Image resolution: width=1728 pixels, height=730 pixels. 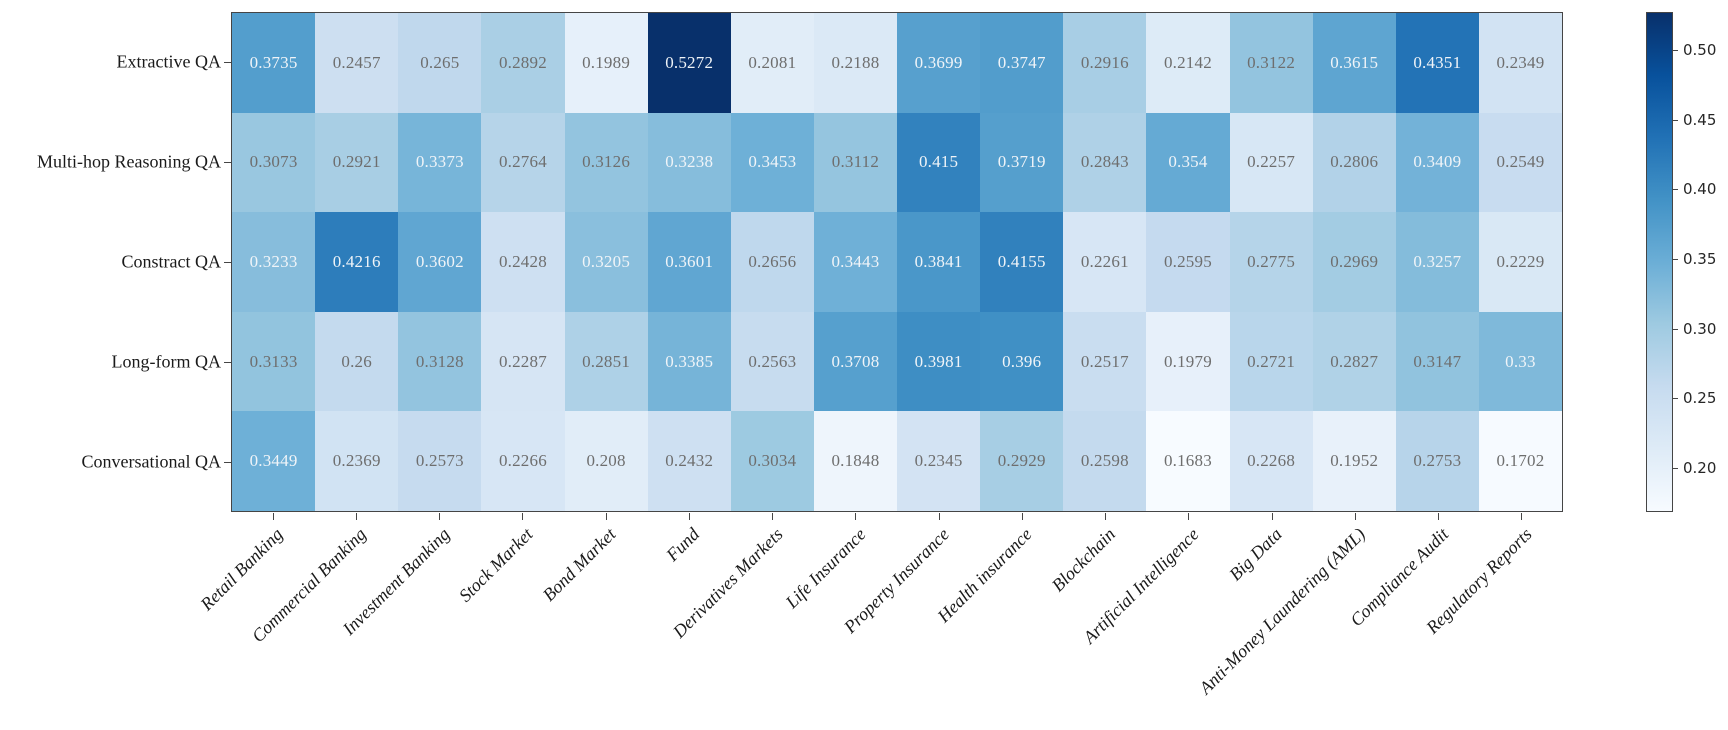 I want to click on heatmap-cell: 0.2753, so click(x=1437, y=461).